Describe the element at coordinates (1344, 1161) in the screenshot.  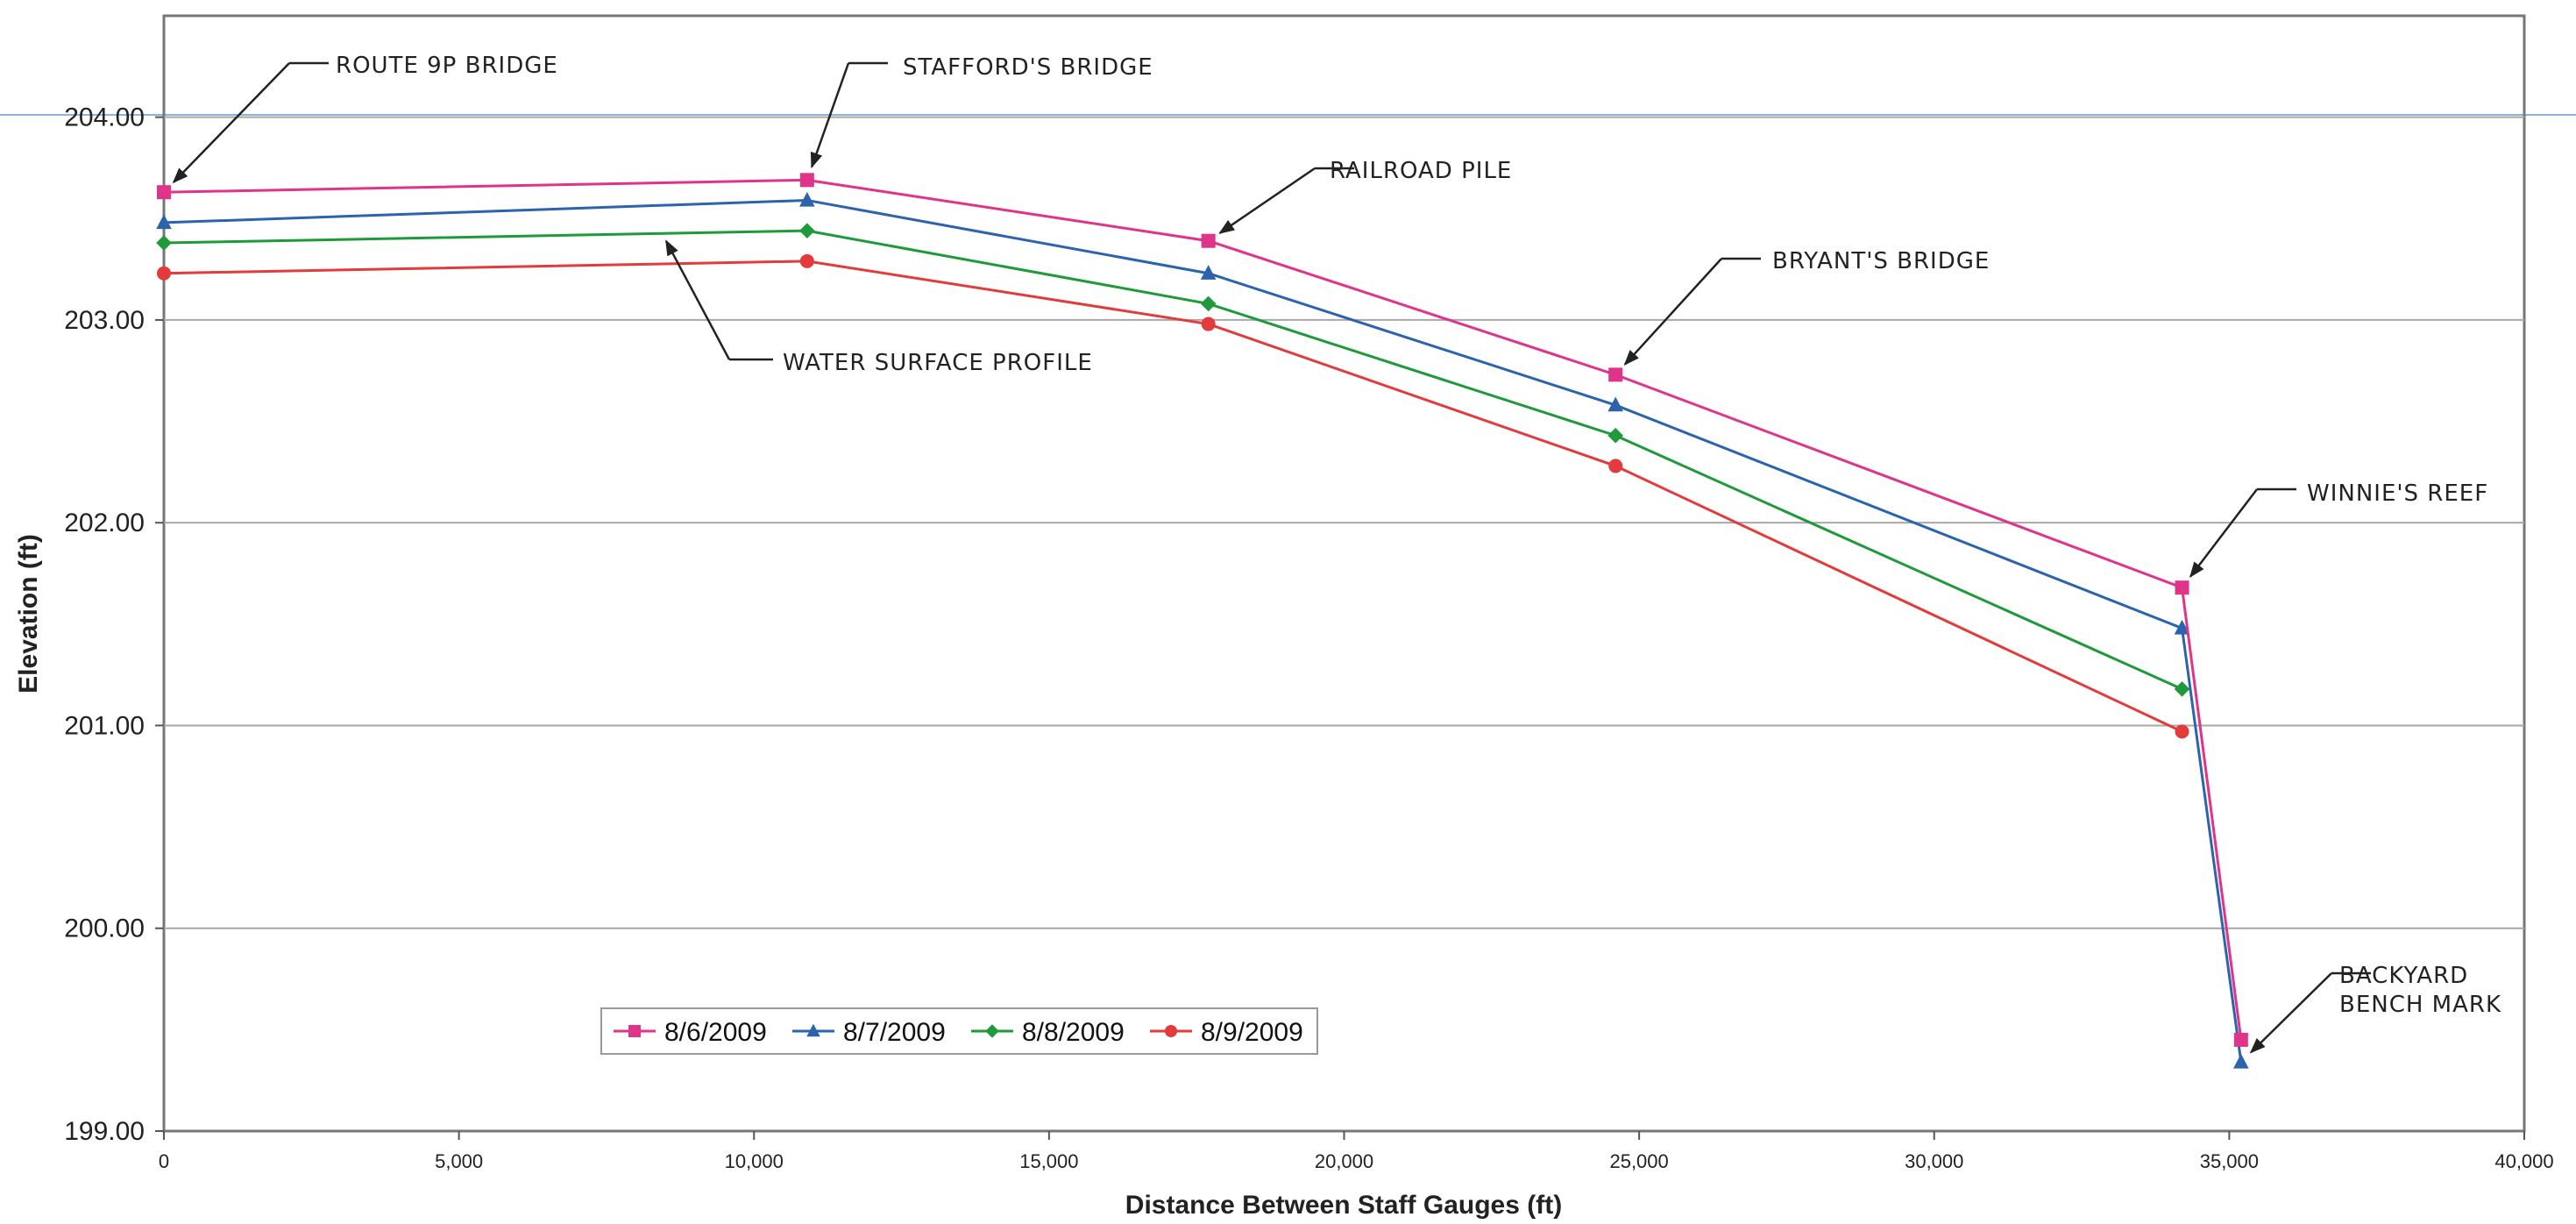
I see `x-tick-label: 20,000` at that location.